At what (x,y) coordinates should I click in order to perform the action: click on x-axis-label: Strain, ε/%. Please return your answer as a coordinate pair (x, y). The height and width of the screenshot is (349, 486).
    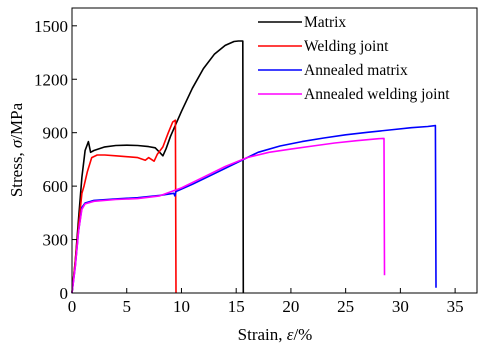
    Looking at the image, I should click on (275, 334).